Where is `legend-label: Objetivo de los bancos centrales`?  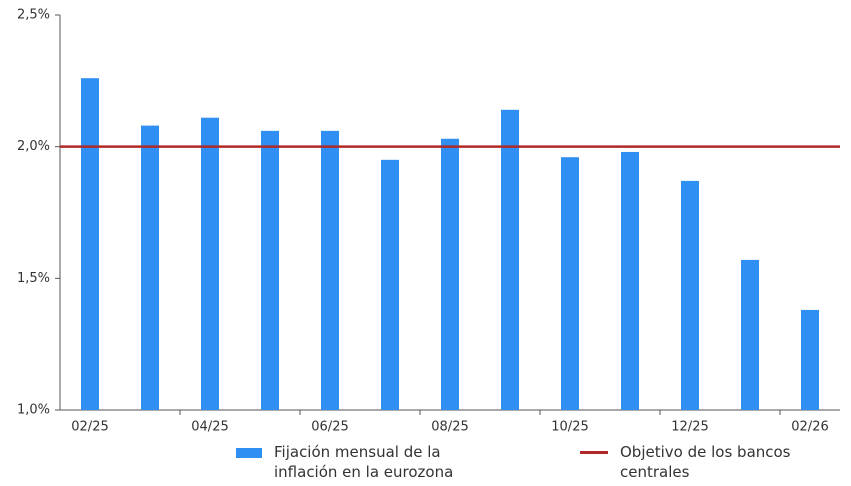 legend-label: Objetivo de los bancos centrales is located at coordinates (705, 462).